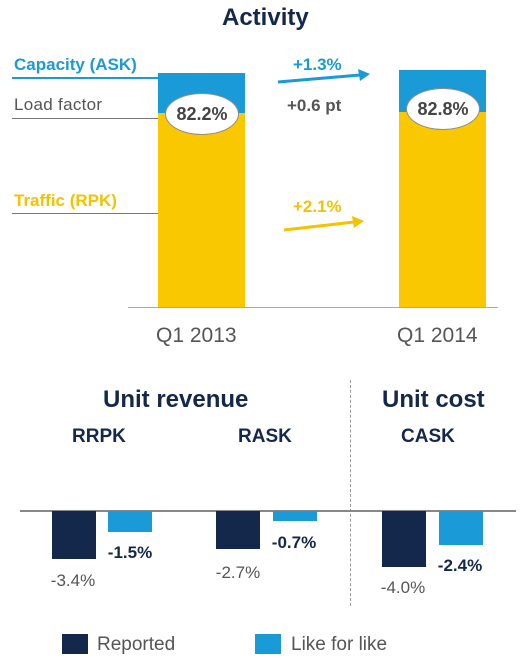 Image resolution: width=524 pixels, height=672 pixels. What do you see at coordinates (268, 644) in the screenshot?
I see `legend-lfl-swatch` at bounding box center [268, 644].